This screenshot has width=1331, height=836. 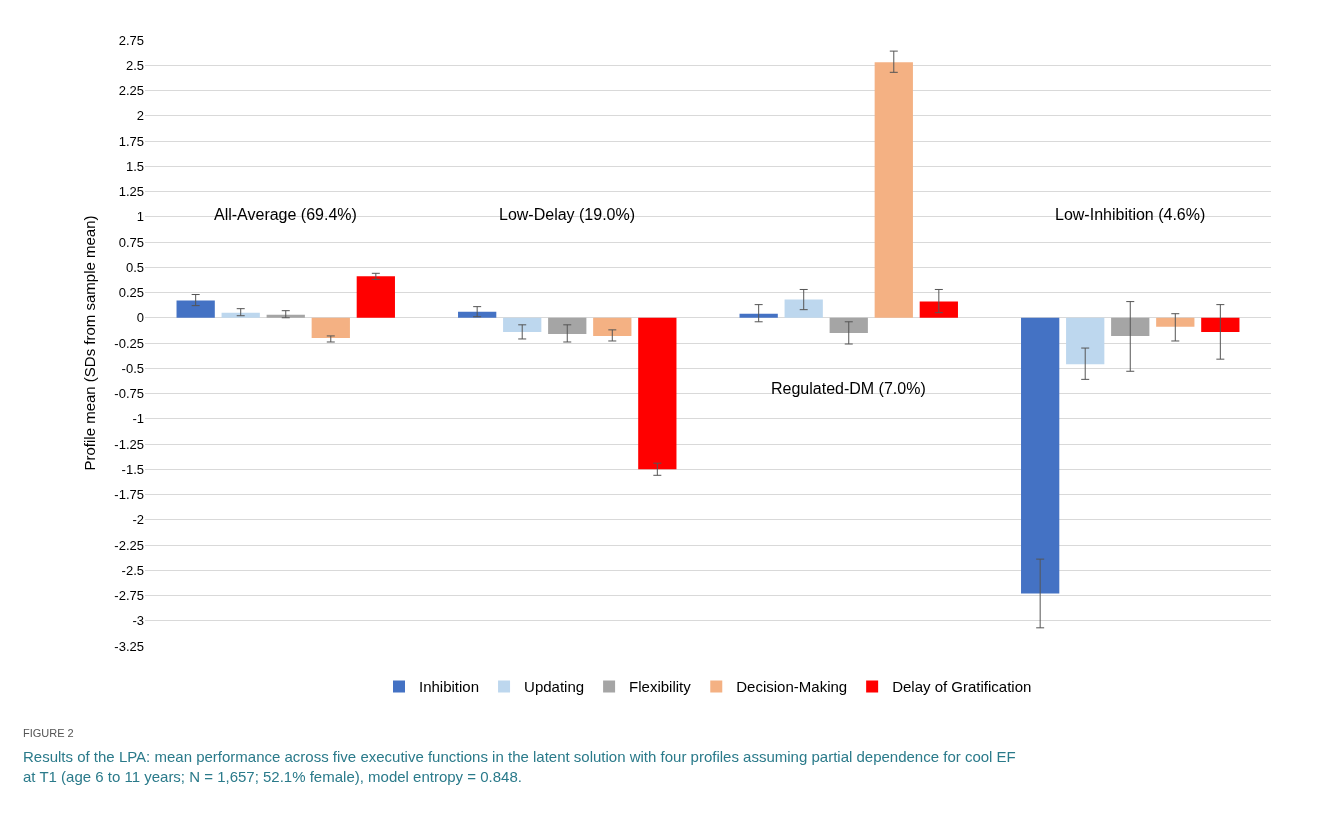 I want to click on y-tick-label: 1.75, so click(x=131, y=141).